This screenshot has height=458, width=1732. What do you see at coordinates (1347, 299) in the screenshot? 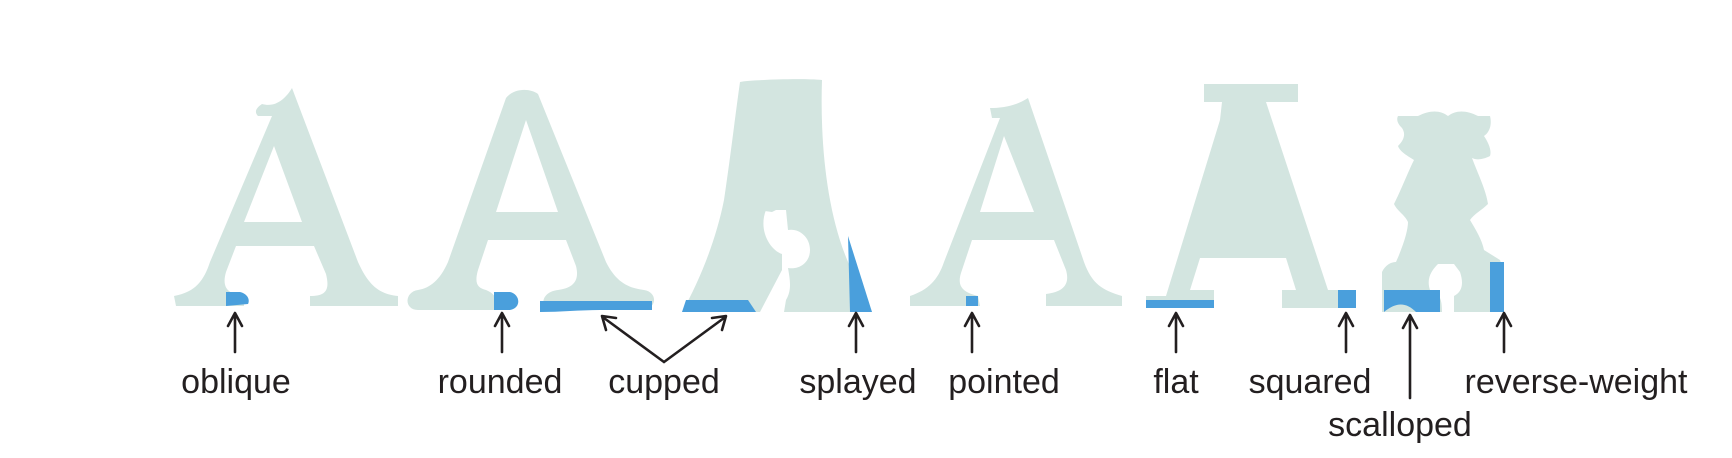
I see `squared-serif-highlight` at bounding box center [1347, 299].